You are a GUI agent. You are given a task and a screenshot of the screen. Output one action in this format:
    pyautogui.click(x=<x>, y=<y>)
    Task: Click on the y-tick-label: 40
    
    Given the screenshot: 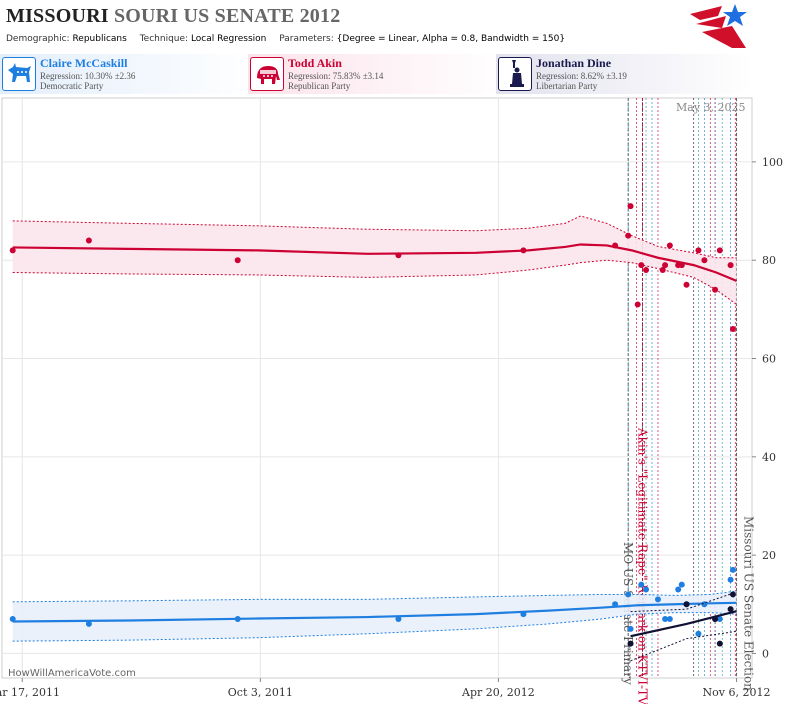 What is the action you would take?
    pyautogui.click(x=769, y=457)
    